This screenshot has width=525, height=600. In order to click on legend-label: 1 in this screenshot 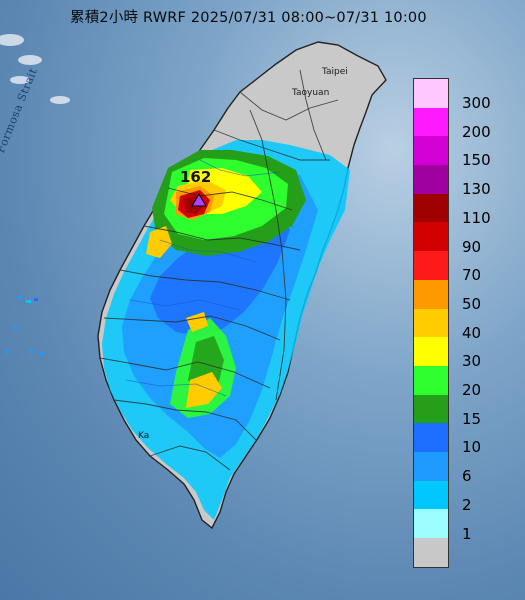, I will do `click(467, 533)`.